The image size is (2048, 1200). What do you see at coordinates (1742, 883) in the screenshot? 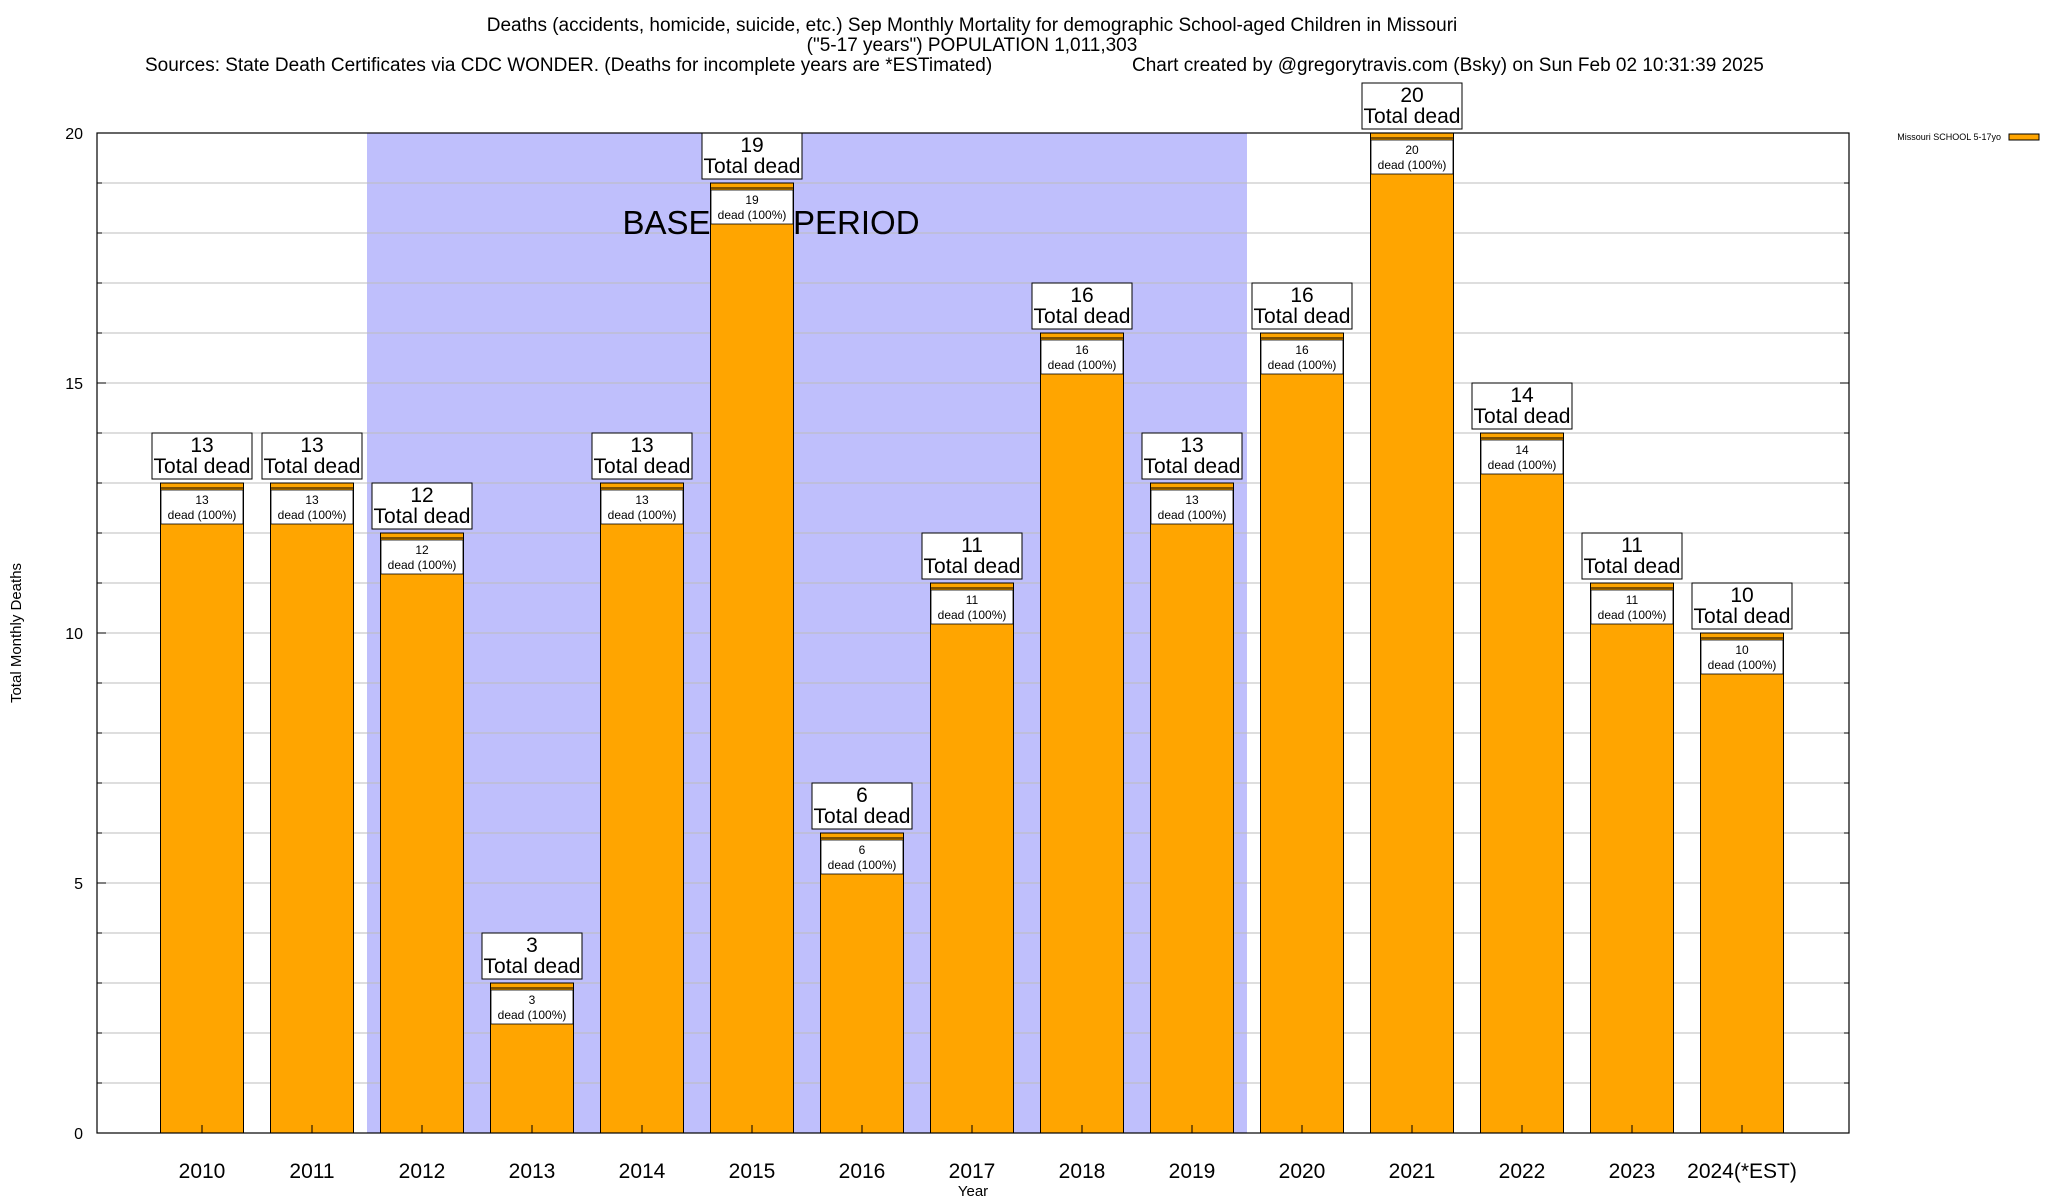
I see `bar-2024(*EST)` at bounding box center [1742, 883].